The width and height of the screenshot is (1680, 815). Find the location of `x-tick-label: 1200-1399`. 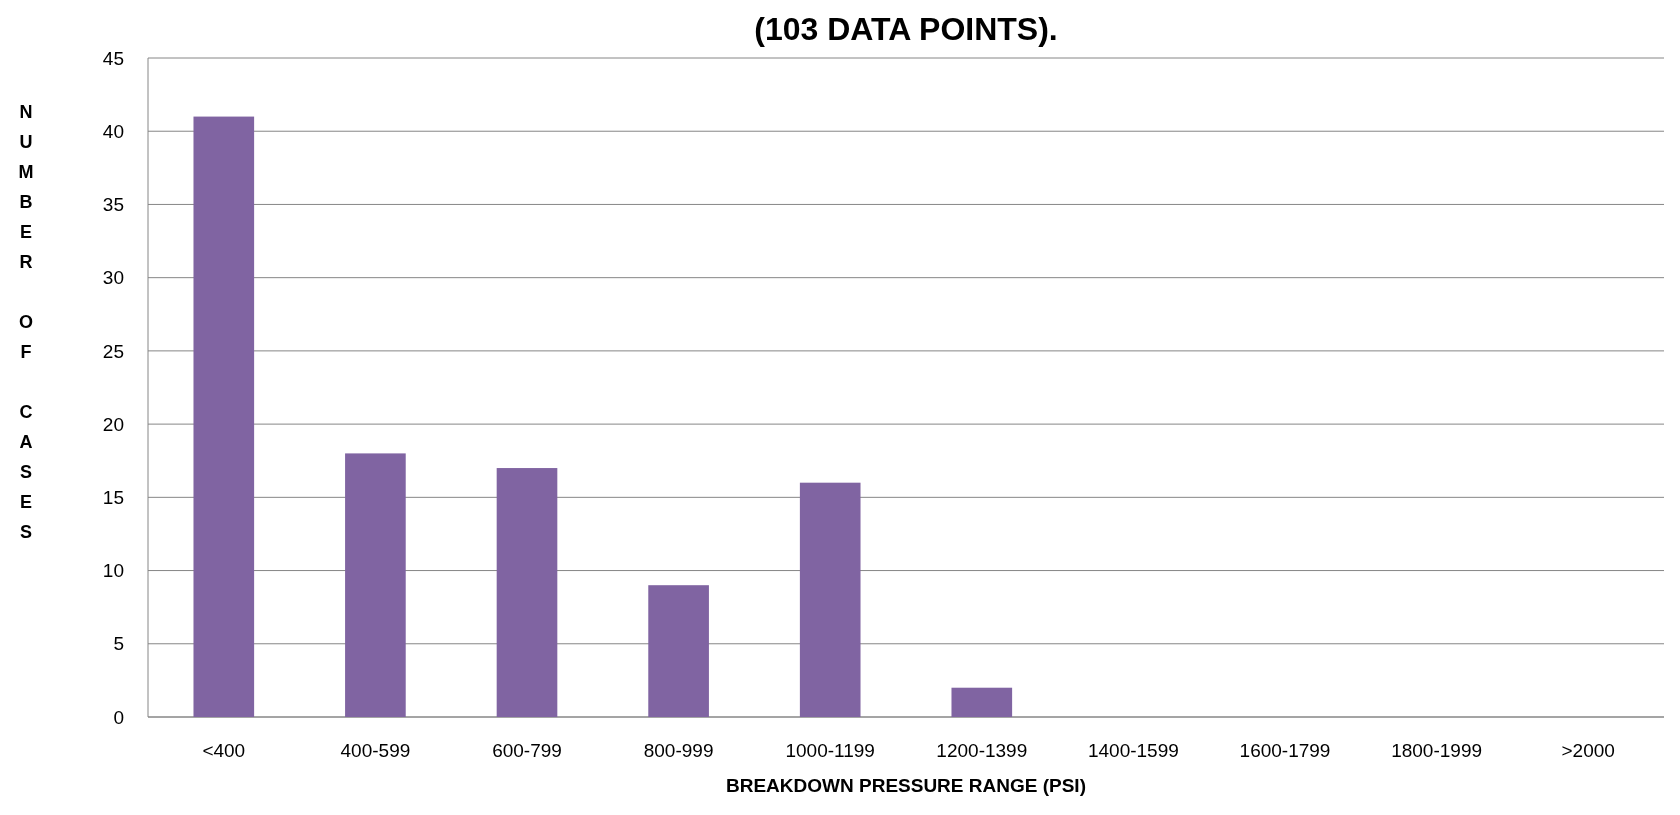

x-tick-label: 1200-1399 is located at coordinates (982, 750).